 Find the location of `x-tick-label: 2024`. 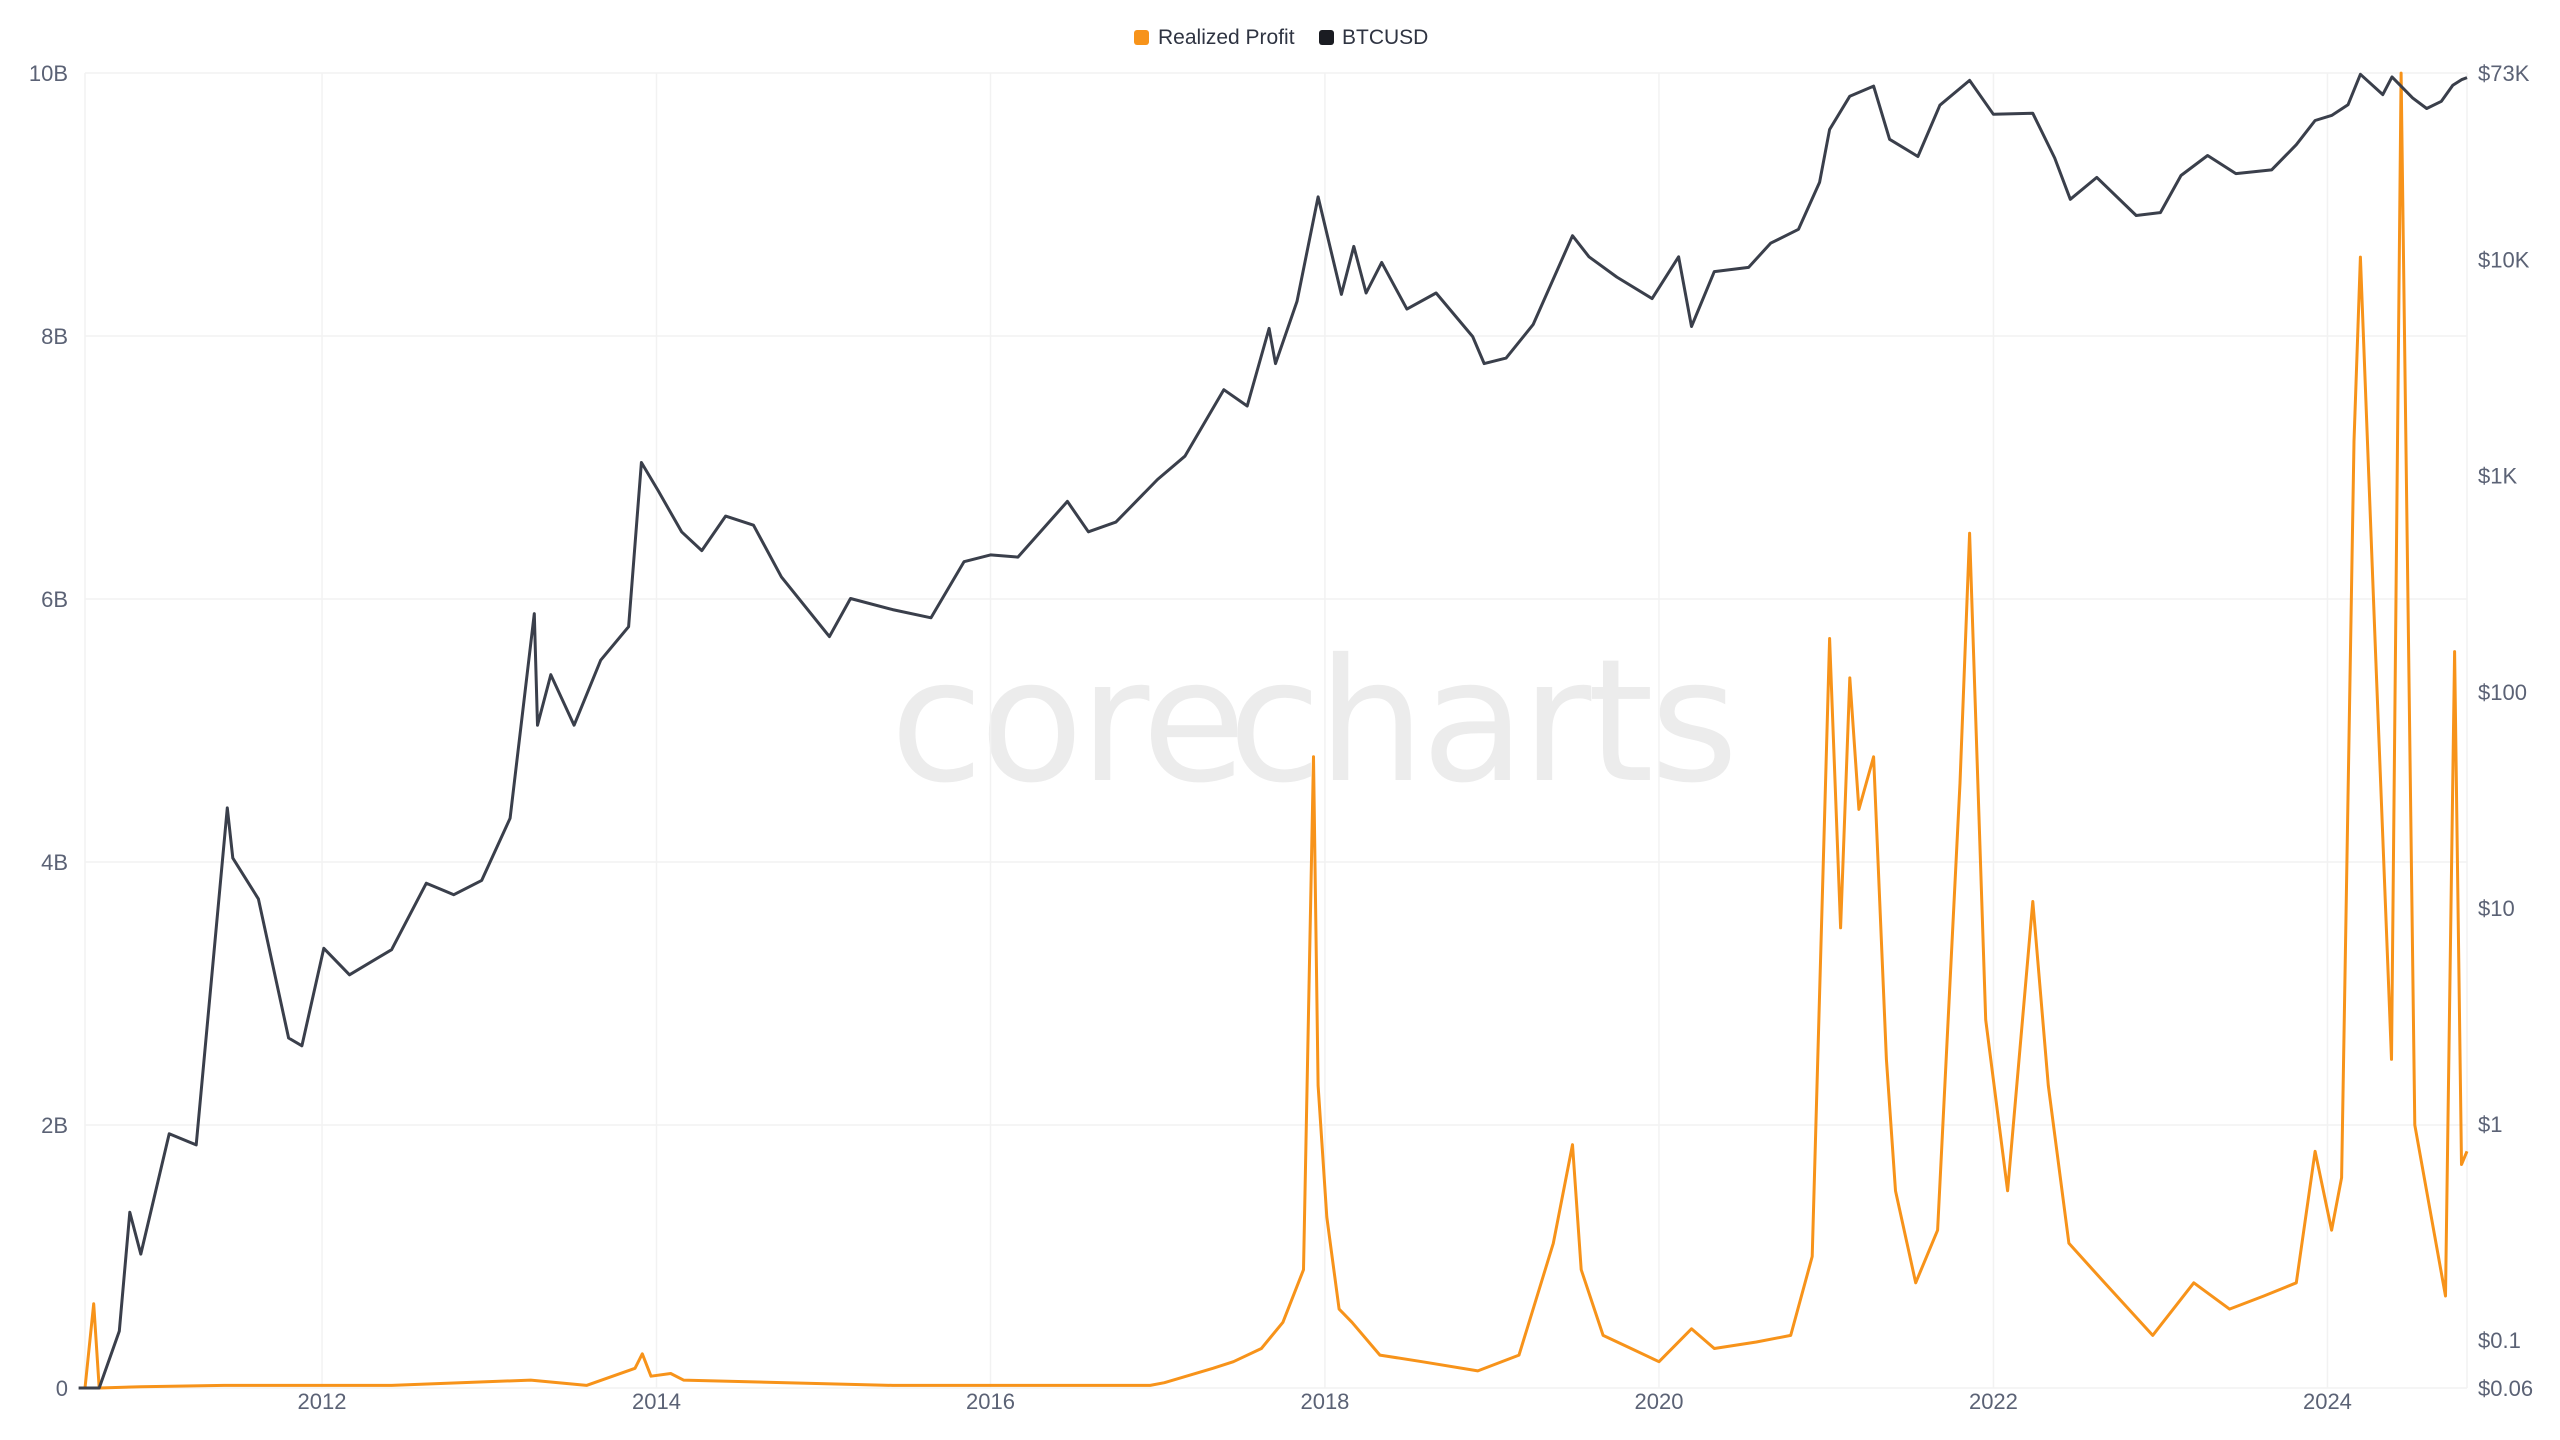

x-tick-label: 2024 is located at coordinates (2327, 1401).